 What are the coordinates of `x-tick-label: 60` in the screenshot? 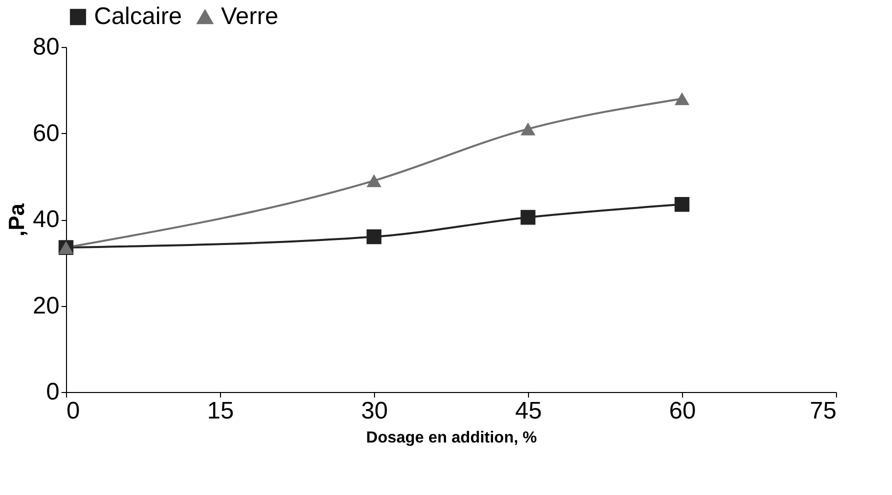 It's located at (682, 411).